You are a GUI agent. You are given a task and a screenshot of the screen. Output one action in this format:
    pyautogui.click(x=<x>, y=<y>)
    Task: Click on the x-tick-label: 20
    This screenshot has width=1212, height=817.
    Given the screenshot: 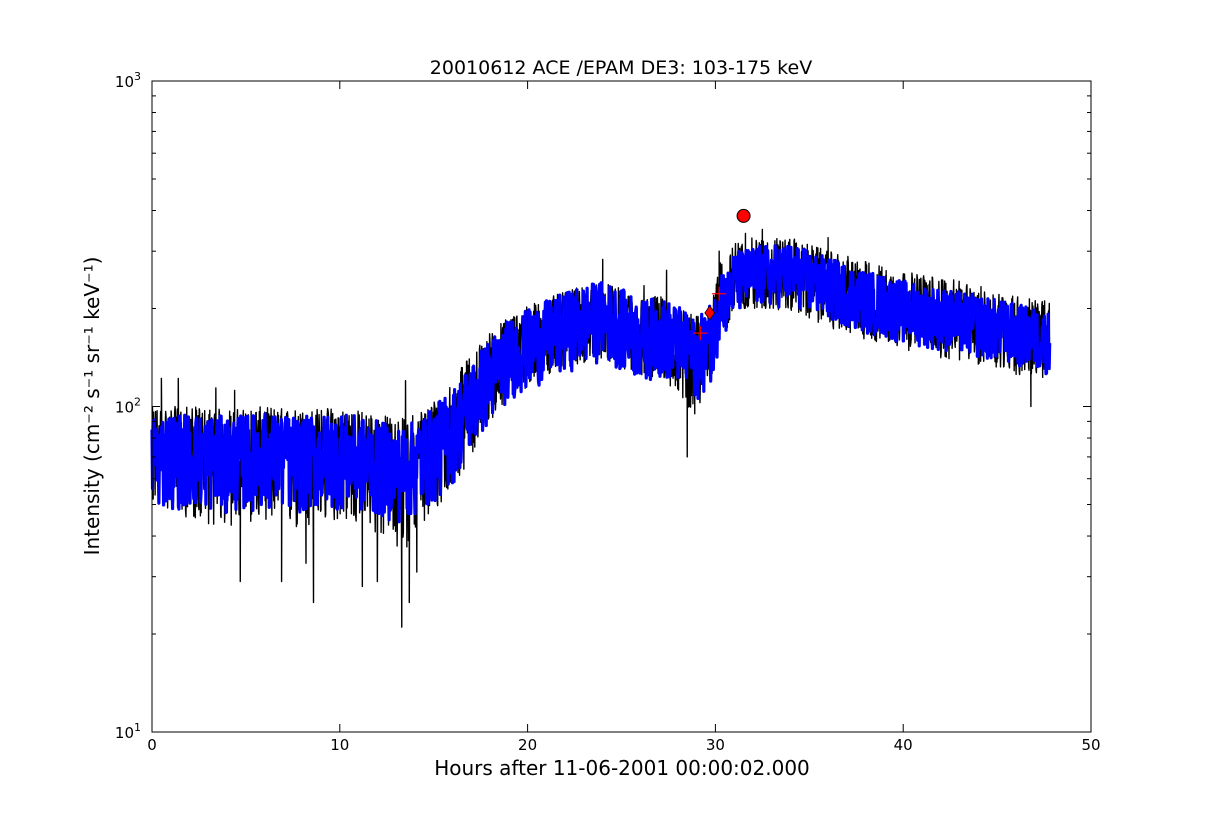 What is the action you would take?
    pyautogui.click(x=527, y=745)
    